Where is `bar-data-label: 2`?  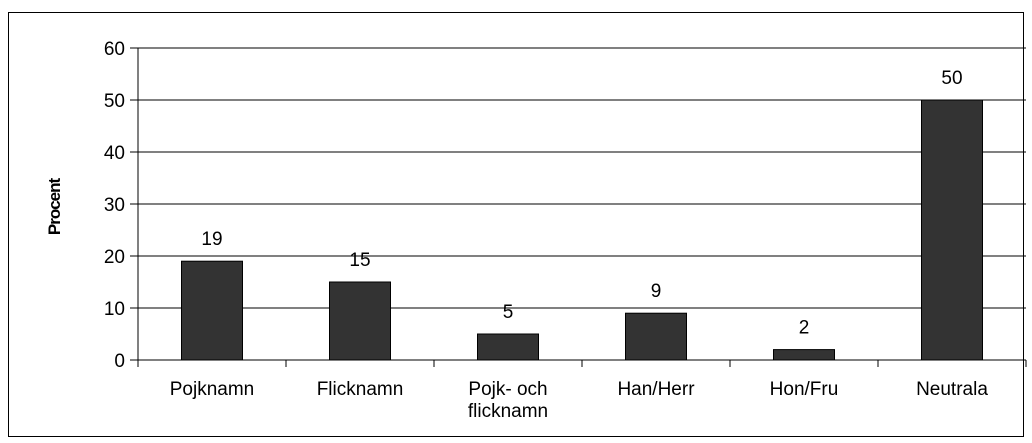
bar-data-label: 2 is located at coordinates (804, 328).